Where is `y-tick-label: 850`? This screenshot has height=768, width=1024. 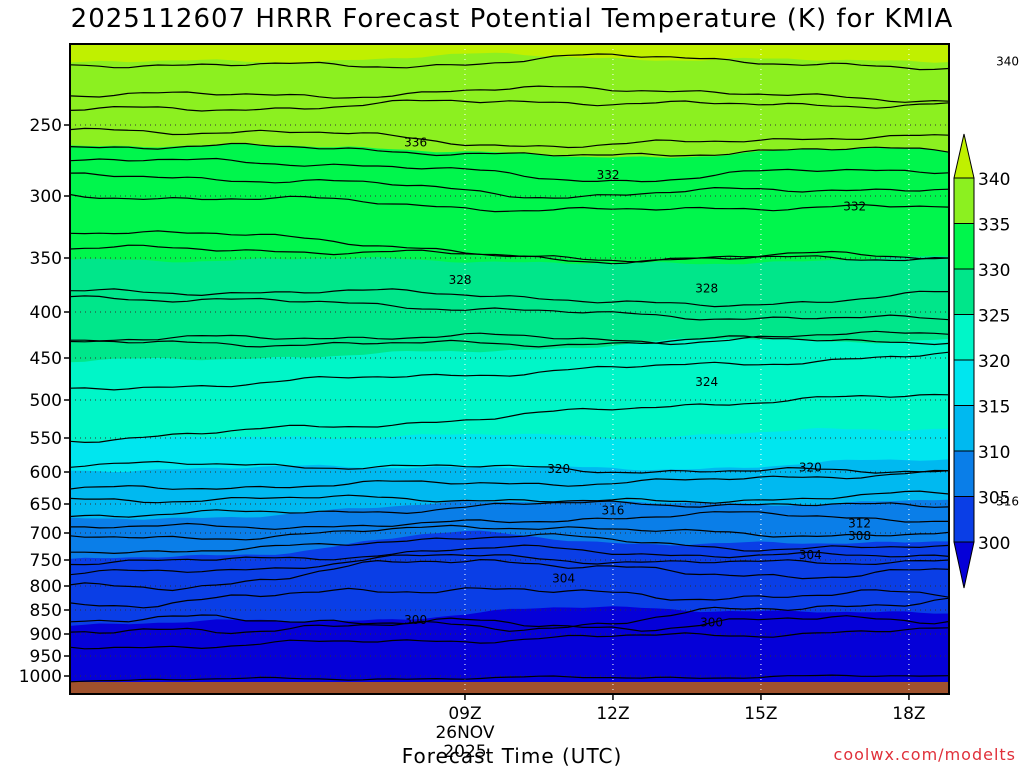
y-tick-label: 850 is located at coordinates (46, 611).